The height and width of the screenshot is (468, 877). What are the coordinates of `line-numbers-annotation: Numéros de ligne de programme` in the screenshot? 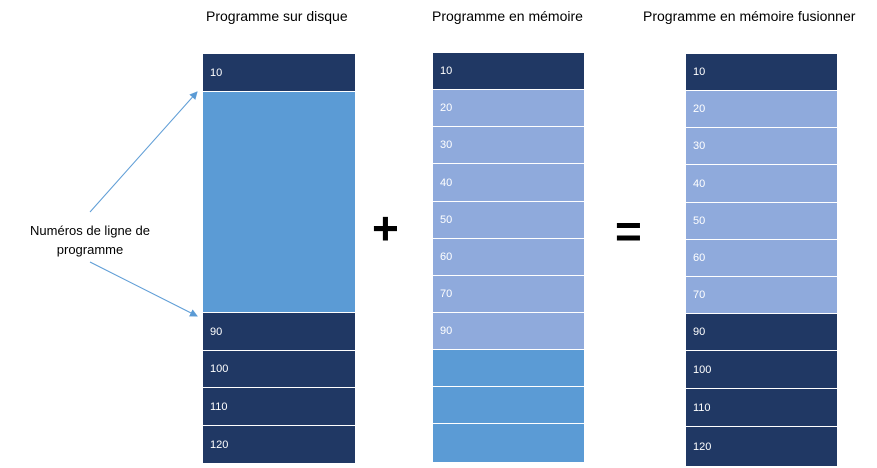 It's located at (90, 240).